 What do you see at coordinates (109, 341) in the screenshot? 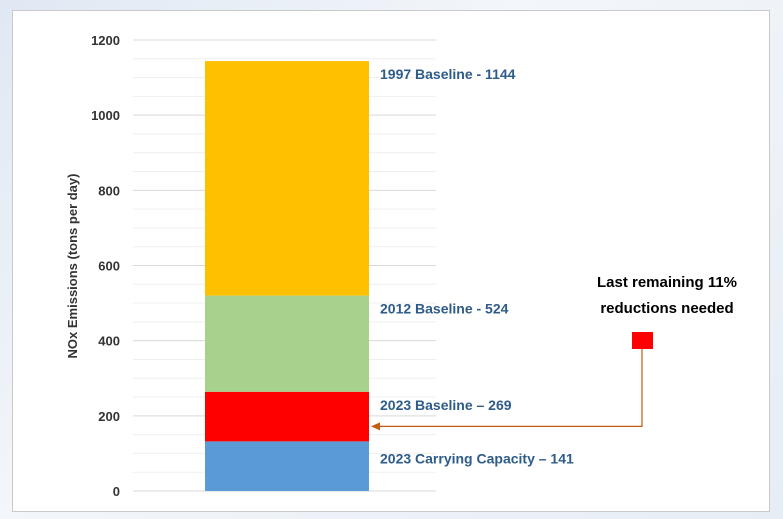
I see `y-tick-label: 400` at bounding box center [109, 341].